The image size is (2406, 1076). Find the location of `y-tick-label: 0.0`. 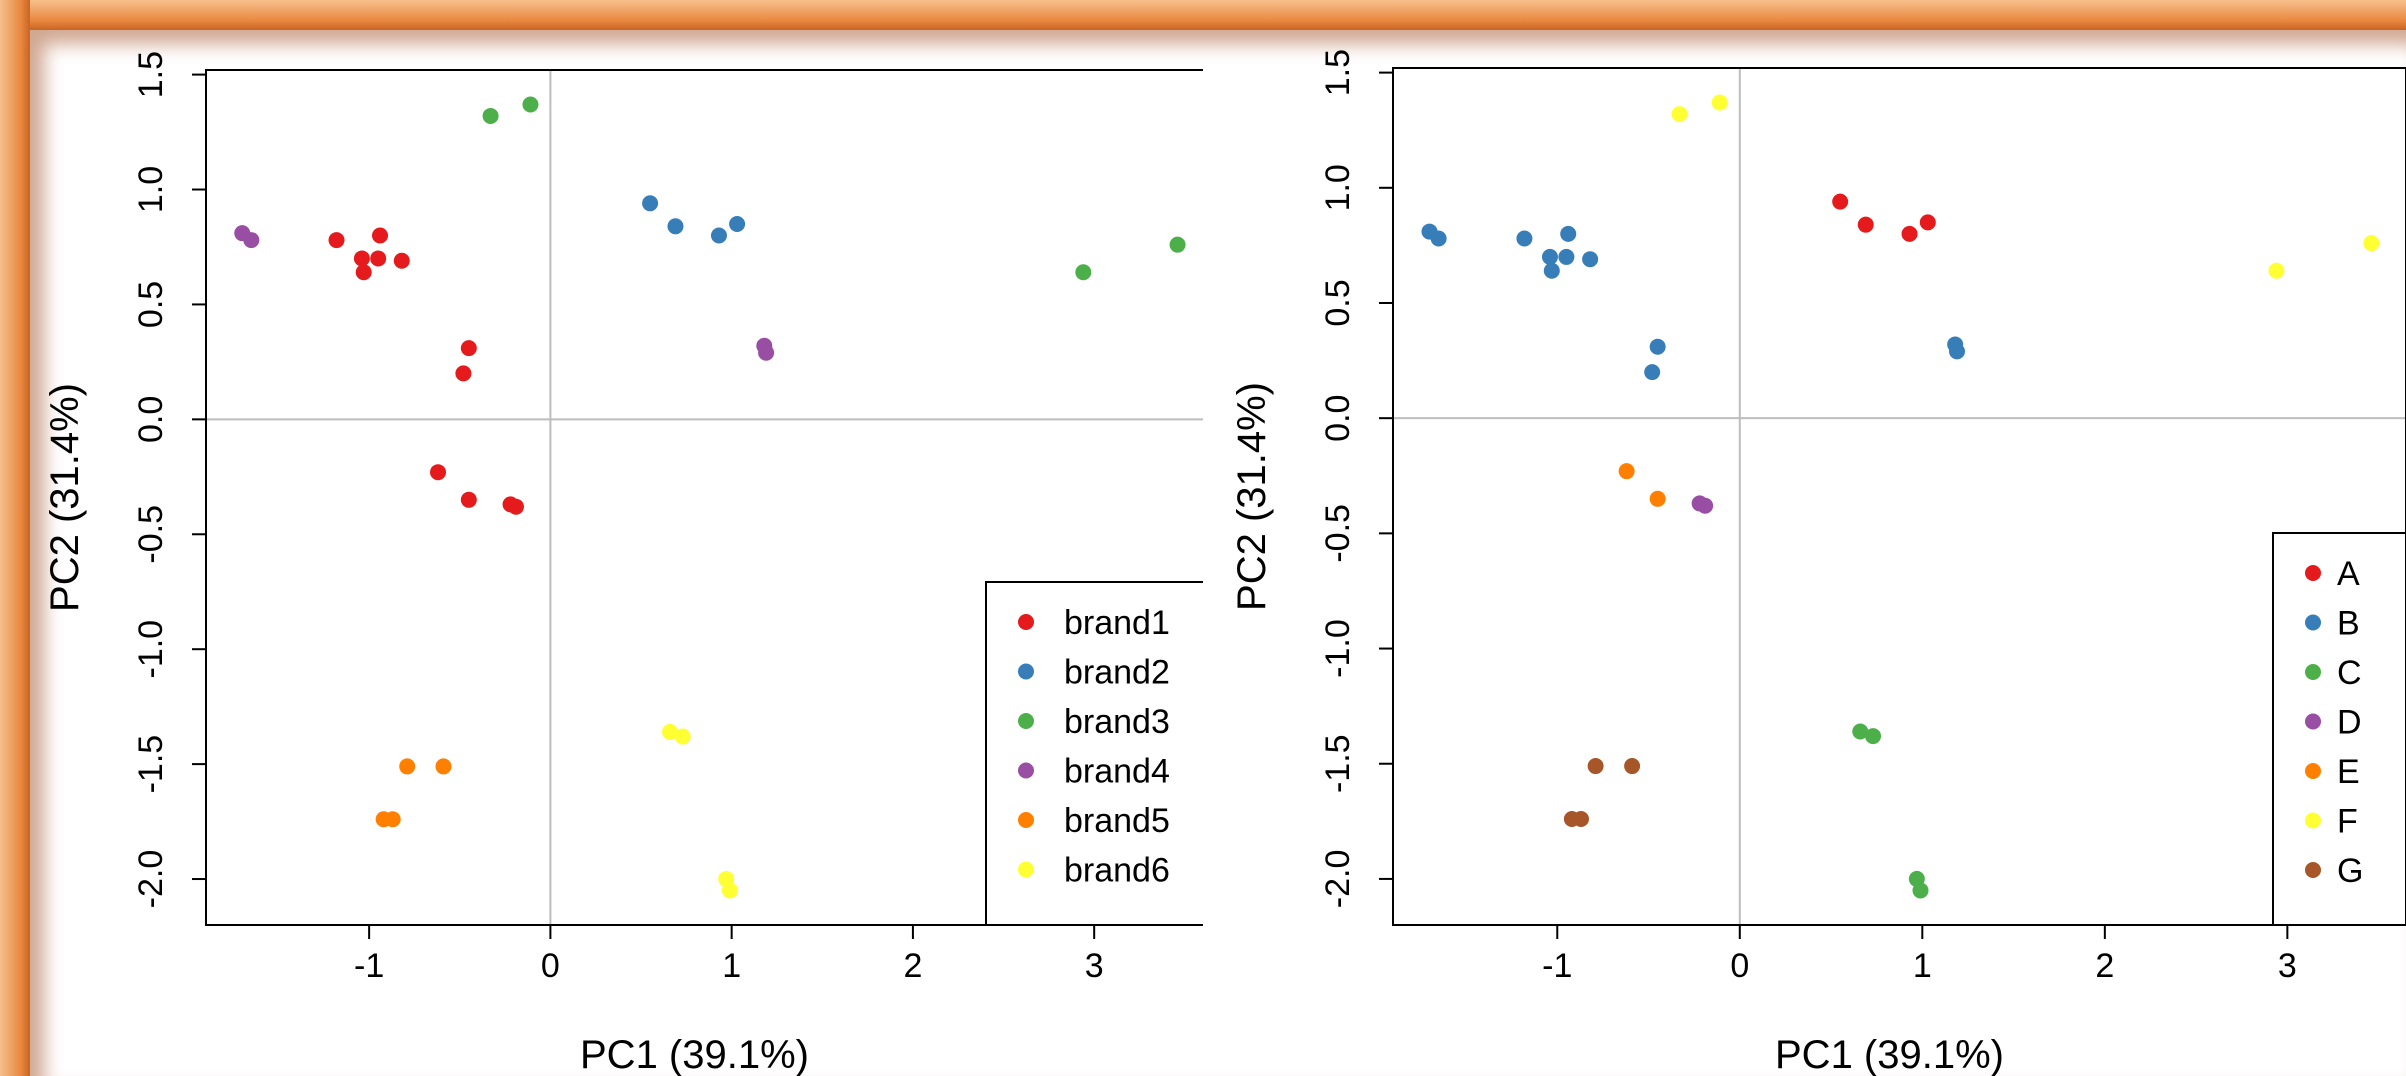

y-tick-label: 0.0 is located at coordinates (1338, 418).